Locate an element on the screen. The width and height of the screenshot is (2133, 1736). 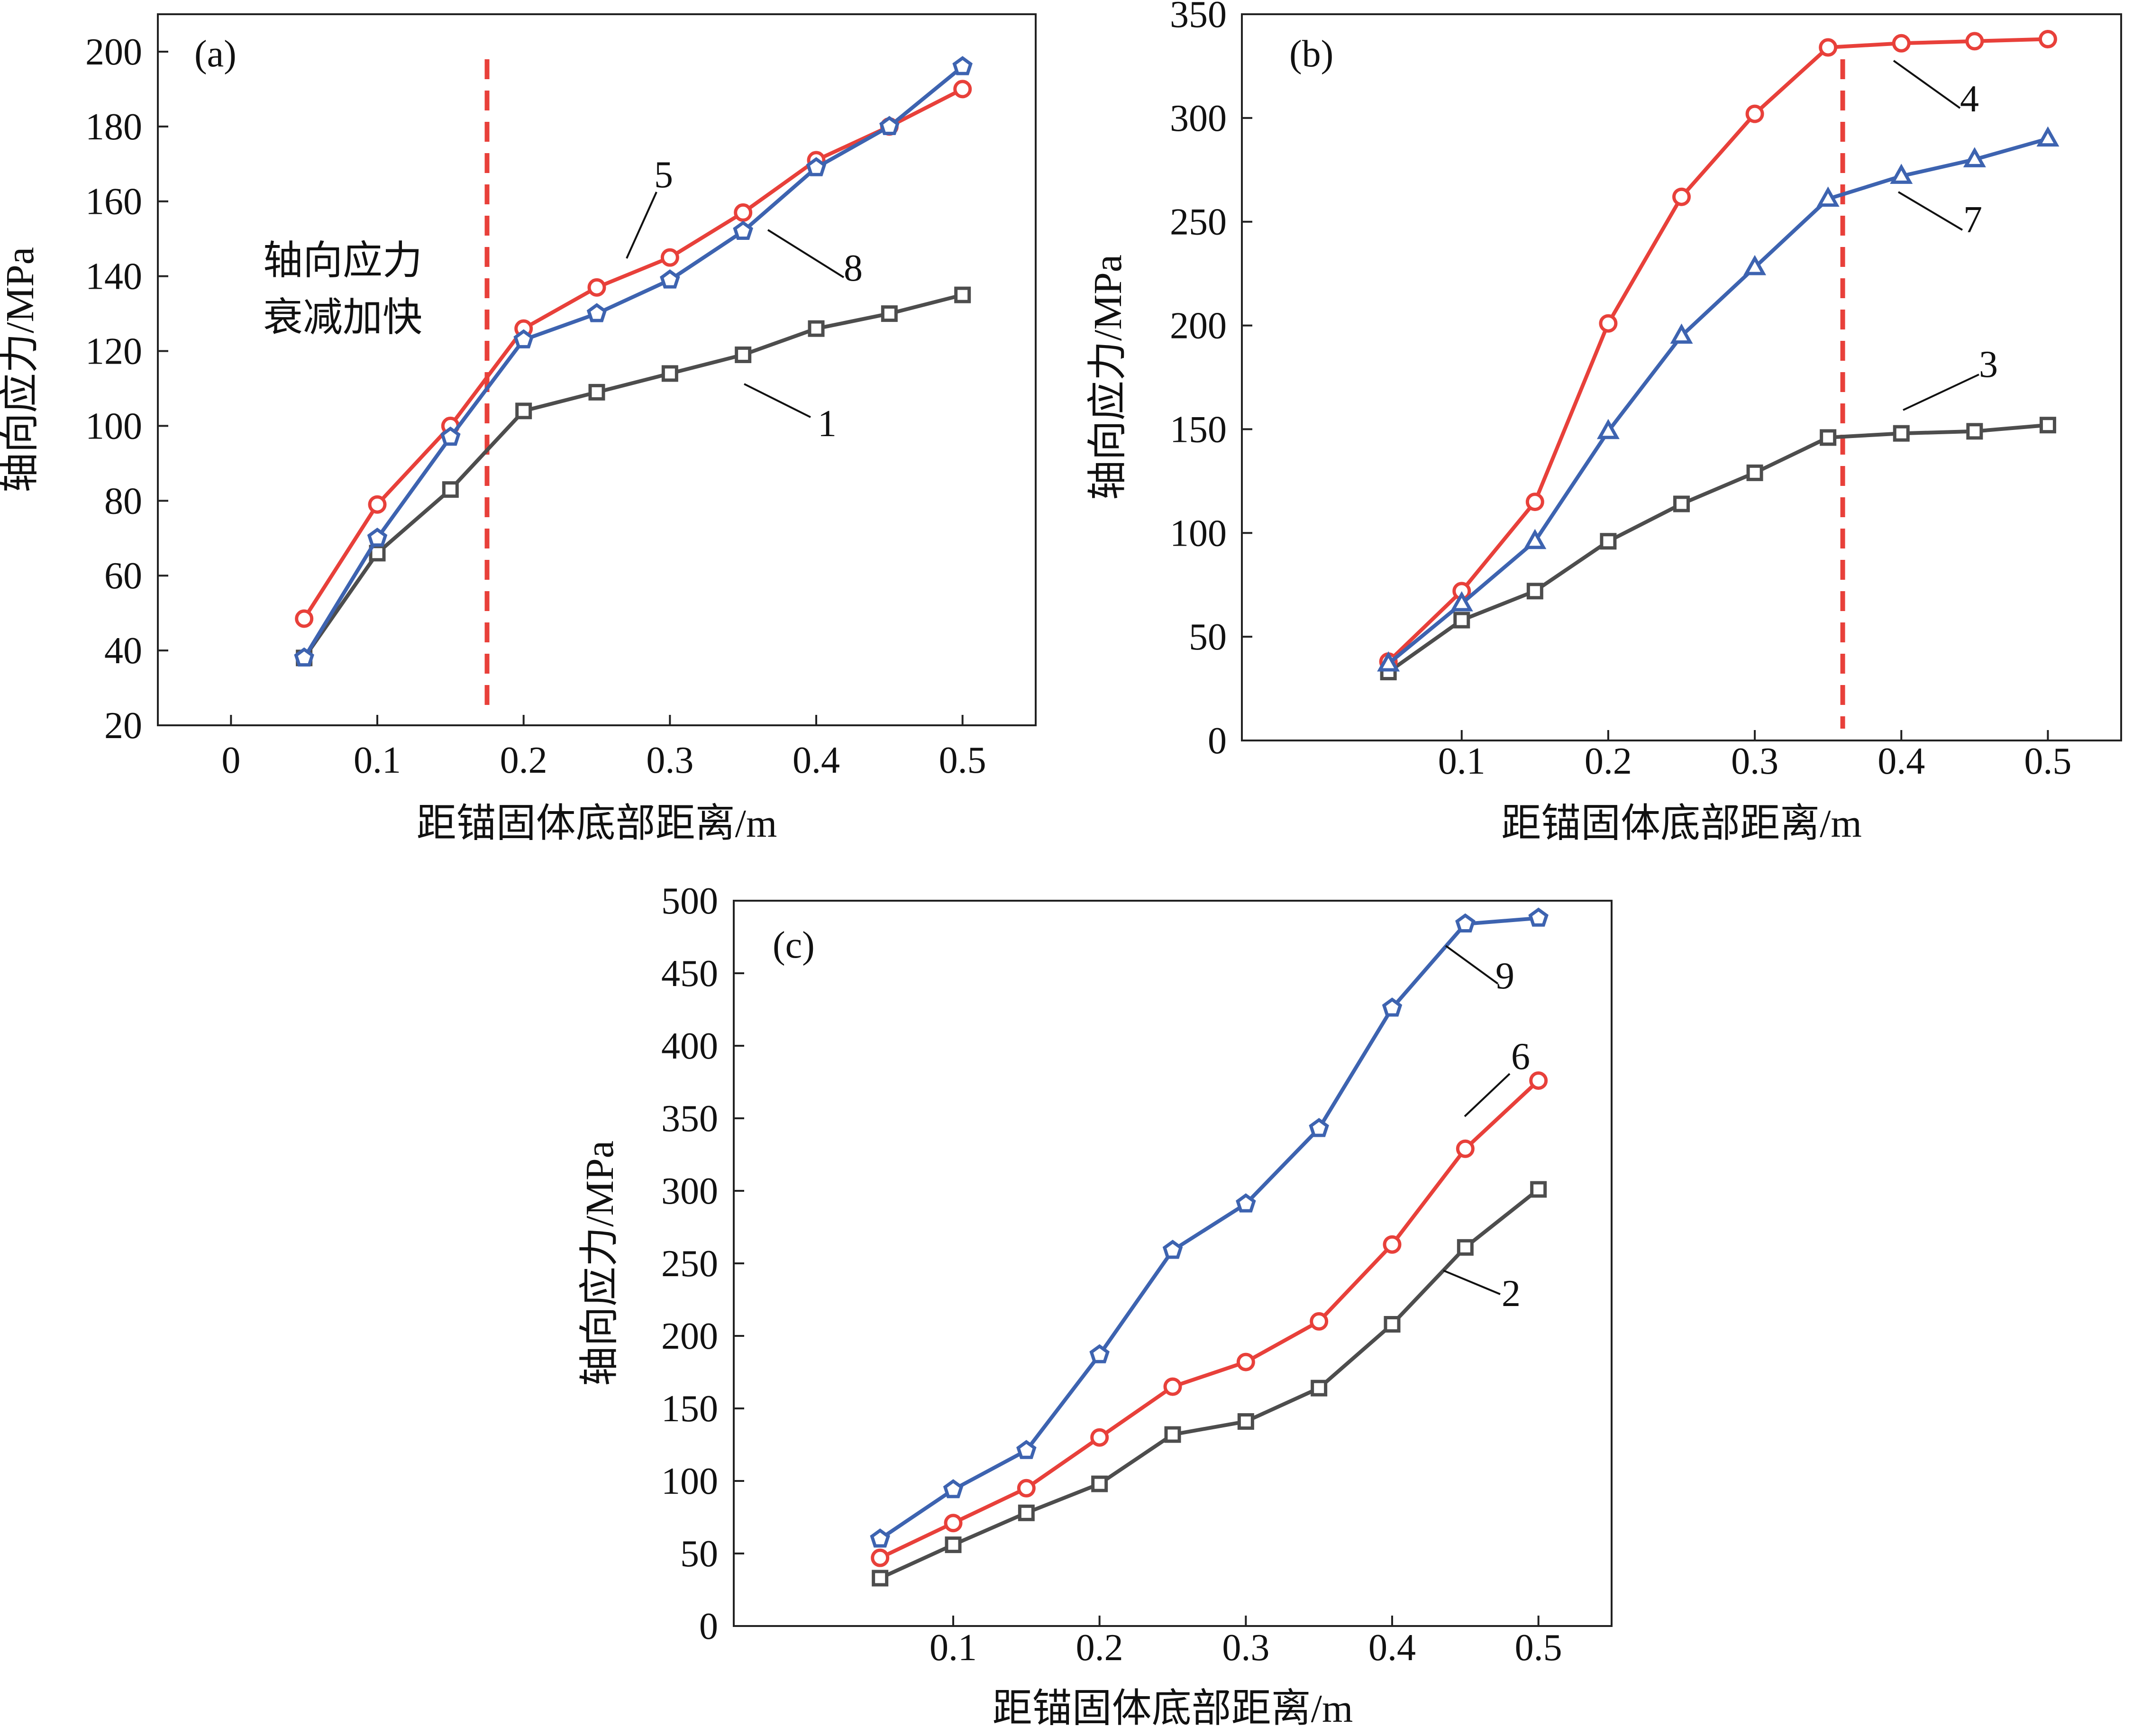
series-callout-label: 3 is located at coordinates (1988, 364).